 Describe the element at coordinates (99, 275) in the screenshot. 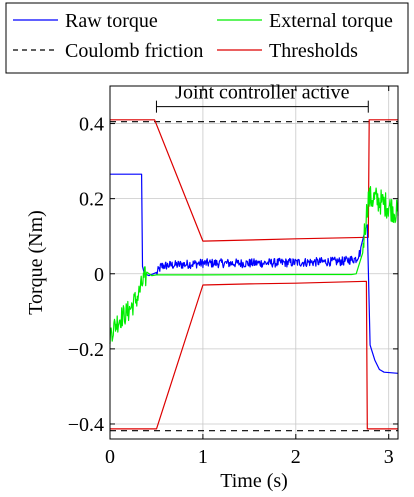

I see `y-tick-label-2: 0` at that location.